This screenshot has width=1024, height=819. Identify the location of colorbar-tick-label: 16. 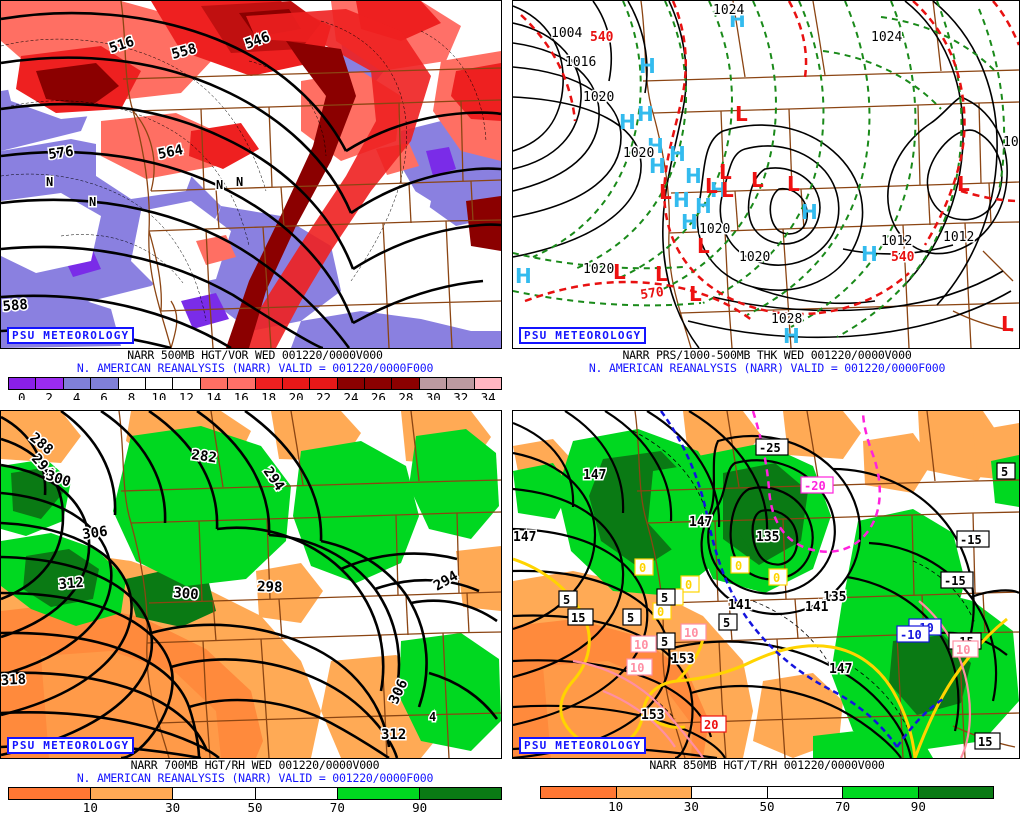
(241, 395).